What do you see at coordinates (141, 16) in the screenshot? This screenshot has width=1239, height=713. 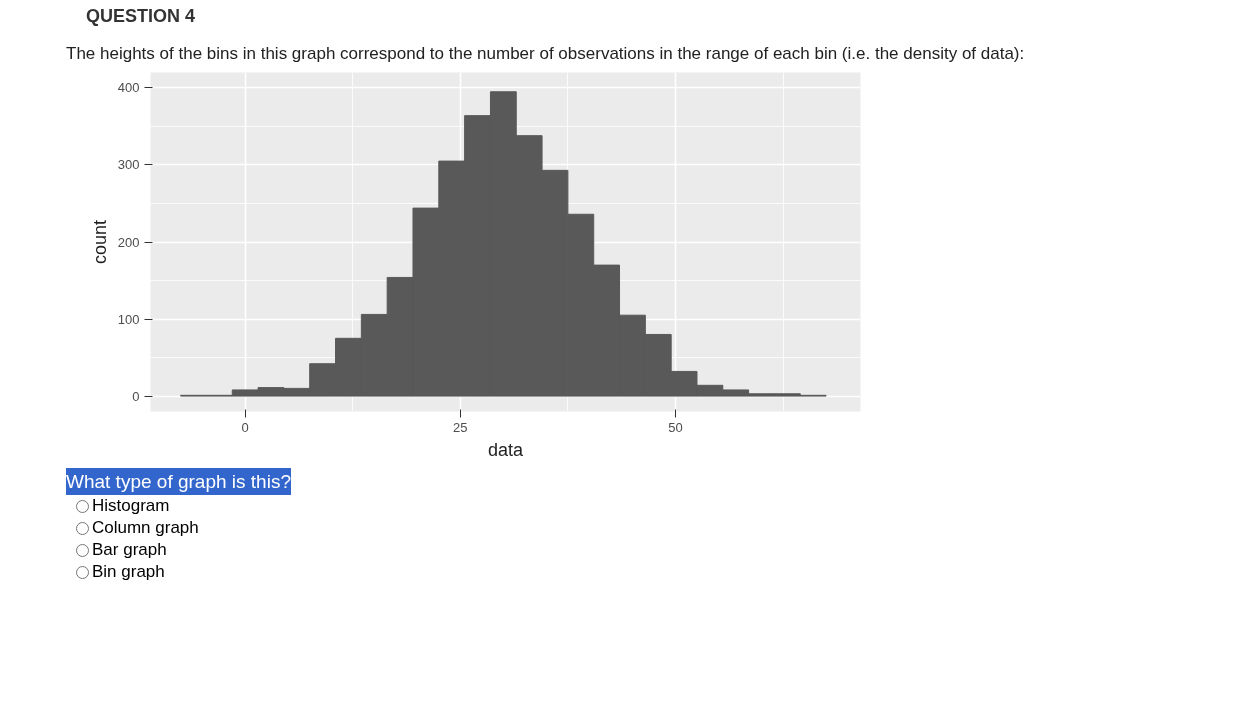 I see `chart-title: QUESTION 4` at bounding box center [141, 16].